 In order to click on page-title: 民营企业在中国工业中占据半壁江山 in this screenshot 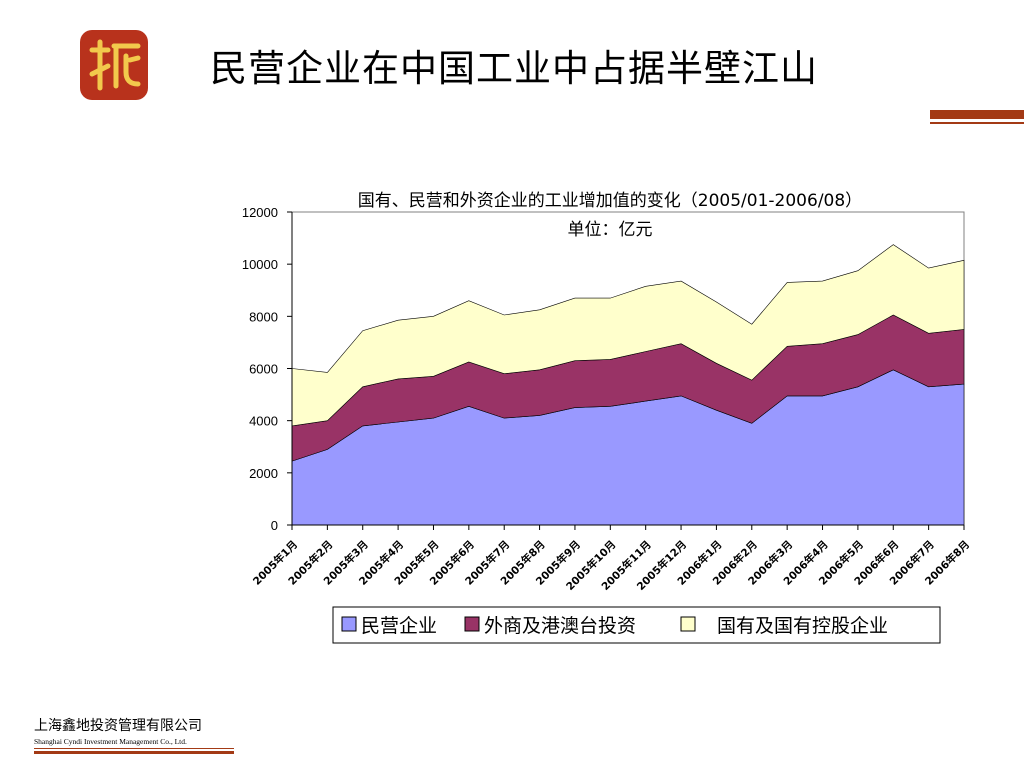, I will do `click(514, 68)`.